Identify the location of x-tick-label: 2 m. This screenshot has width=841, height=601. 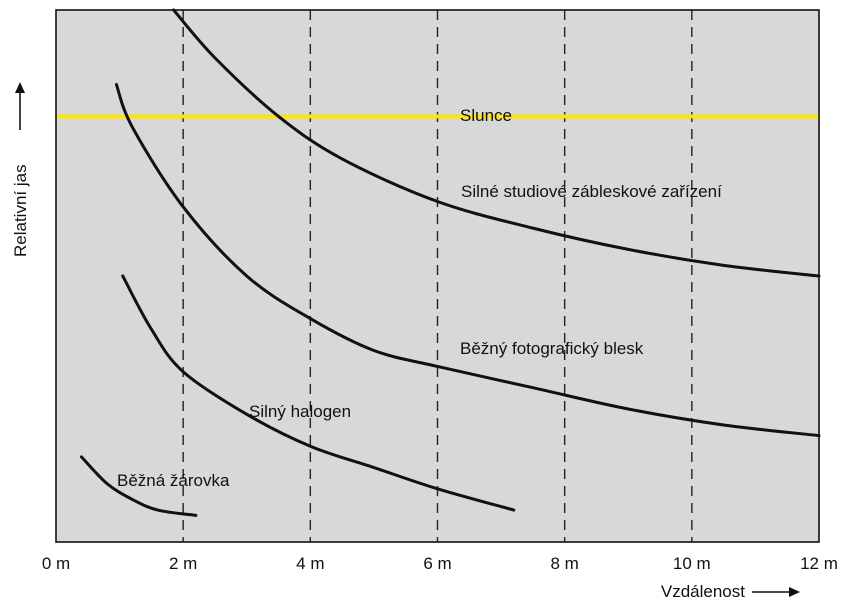
(183, 563).